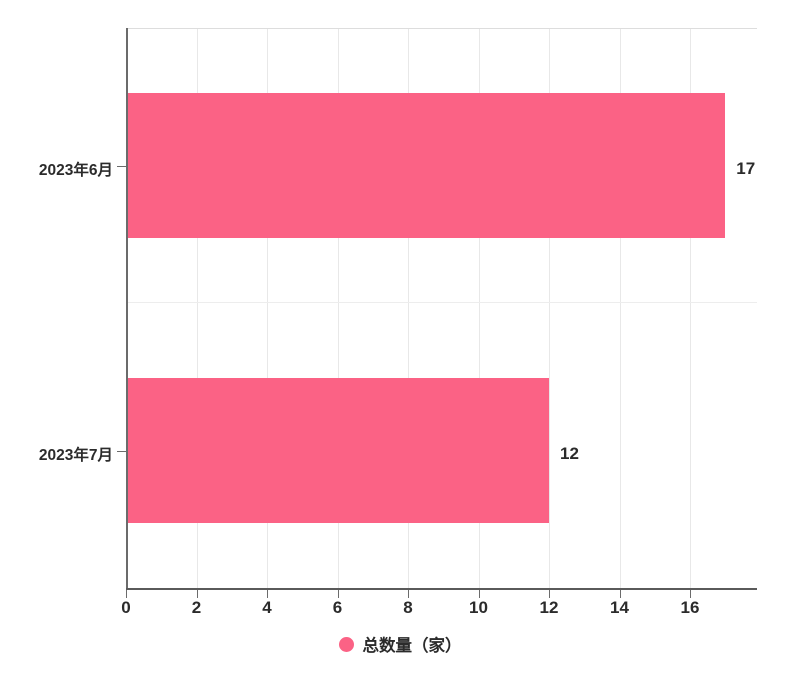 The image size is (800, 679). I want to click on category-divider-gridline, so click(441, 302).